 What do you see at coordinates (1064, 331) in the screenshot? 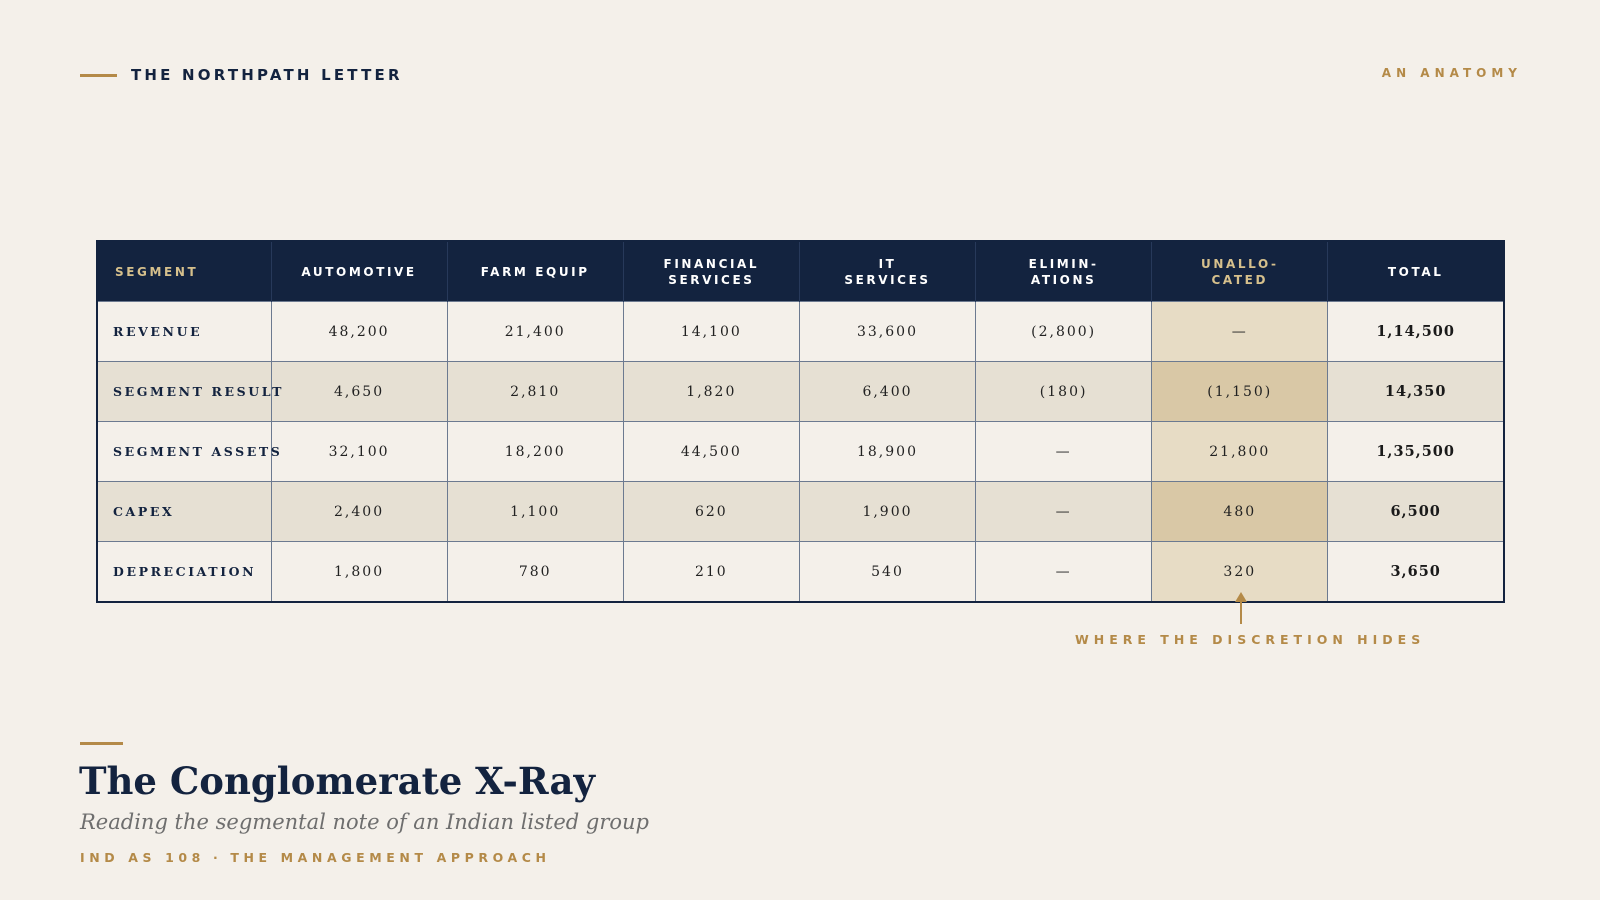
I see `cell-eliminations: (2,800)` at bounding box center [1064, 331].